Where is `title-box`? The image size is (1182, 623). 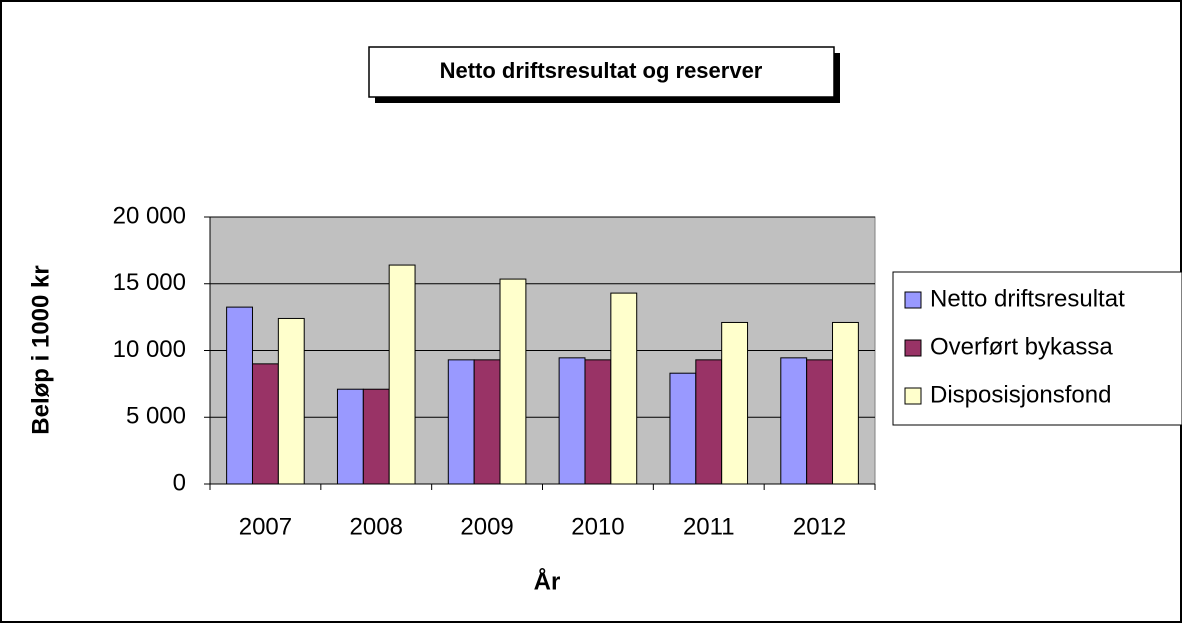
title-box is located at coordinates (601, 72).